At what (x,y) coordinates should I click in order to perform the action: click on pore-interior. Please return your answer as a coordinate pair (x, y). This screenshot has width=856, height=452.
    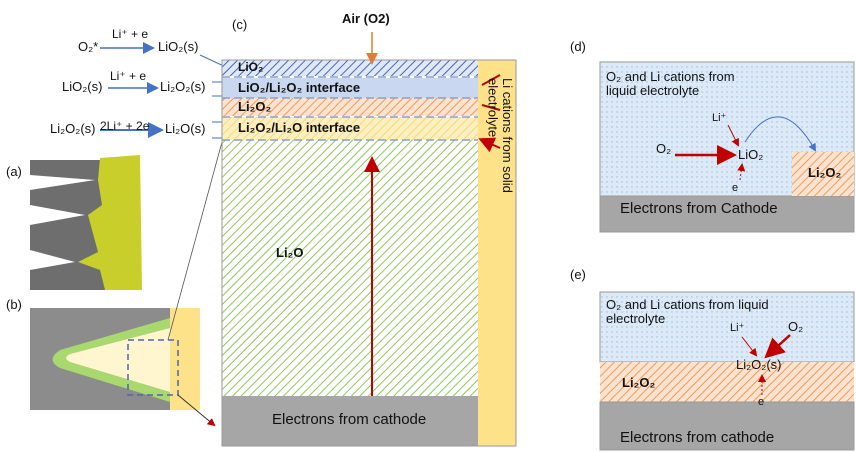
    Looking at the image, I should click on (118, 360).